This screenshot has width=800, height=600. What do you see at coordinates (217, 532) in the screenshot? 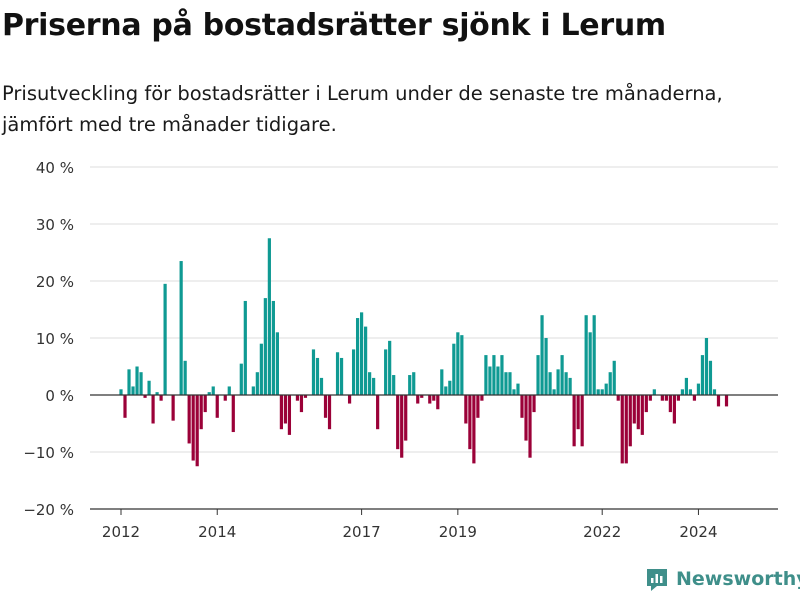
I see `x-tick-label: 2014` at bounding box center [217, 532].